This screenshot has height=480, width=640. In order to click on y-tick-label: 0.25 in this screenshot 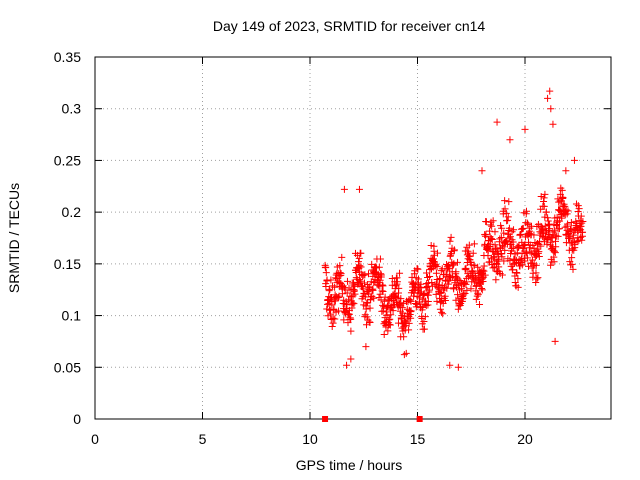, I will do `click(67, 160)`.